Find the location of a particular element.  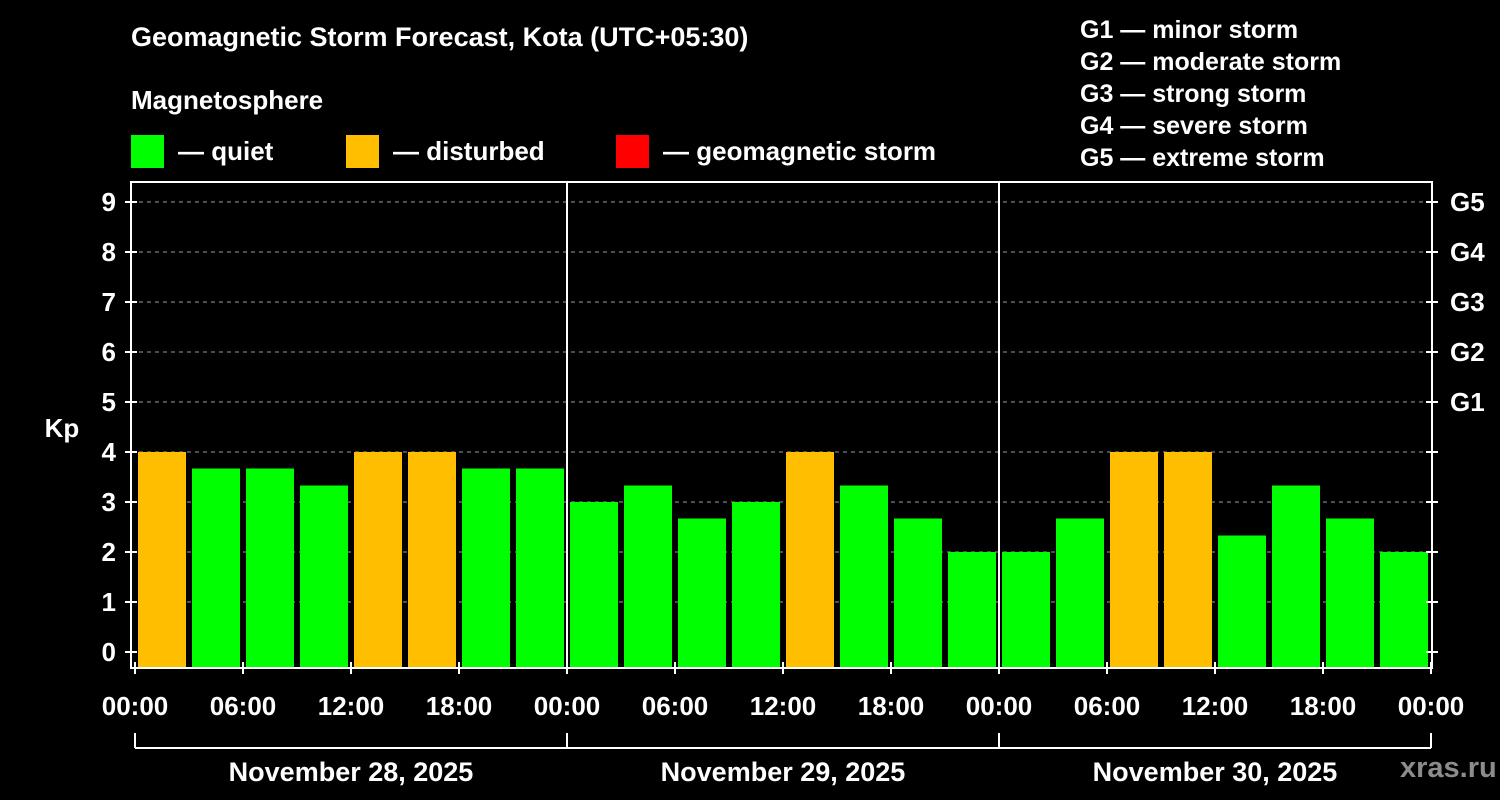

storm-level-g4: G4 — severe storm is located at coordinates (1194, 126).